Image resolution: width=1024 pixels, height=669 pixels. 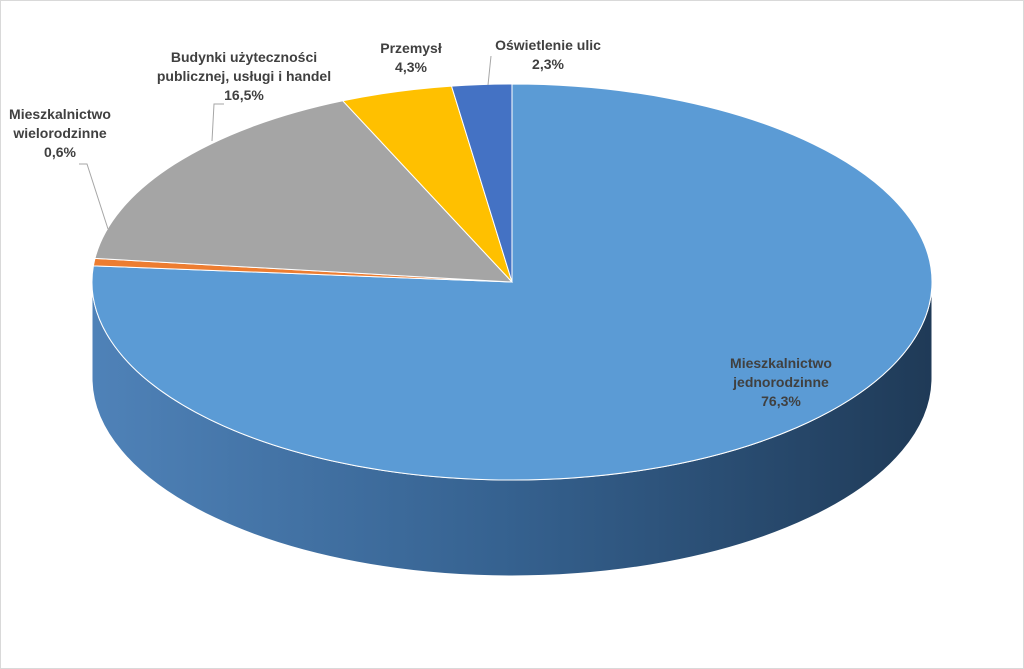 What do you see at coordinates (244, 95) in the screenshot?
I see `data-label-value-2: 16,5%` at bounding box center [244, 95].